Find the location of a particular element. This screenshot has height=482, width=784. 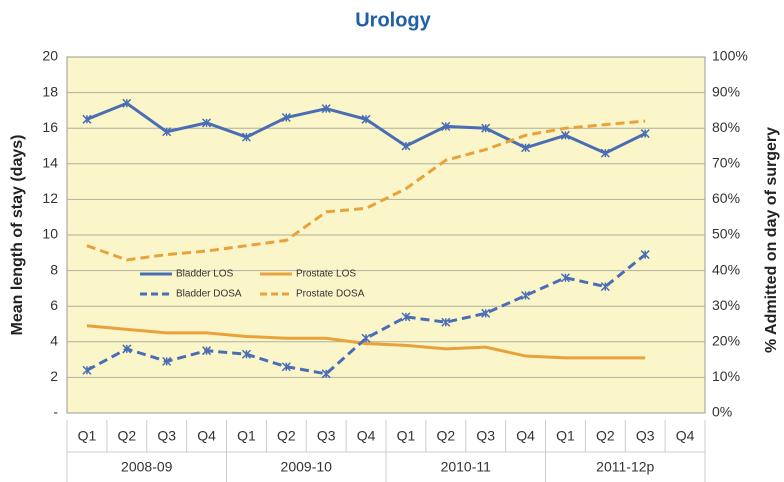

group-label: 2010-11 is located at coordinates (466, 467).